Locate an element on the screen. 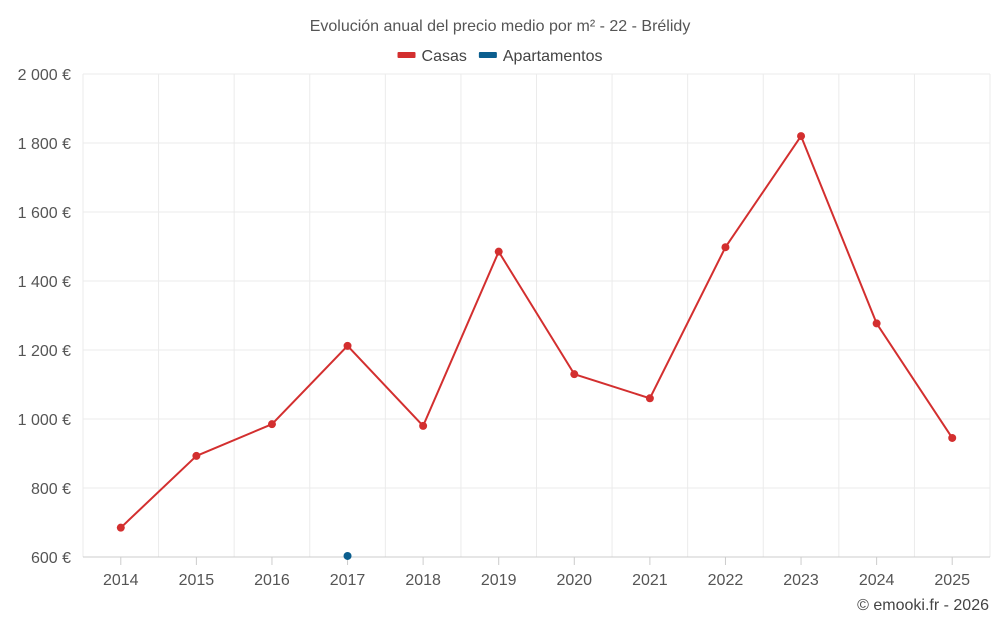  y-tick-label: 1 200 € is located at coordinates (44, 351).